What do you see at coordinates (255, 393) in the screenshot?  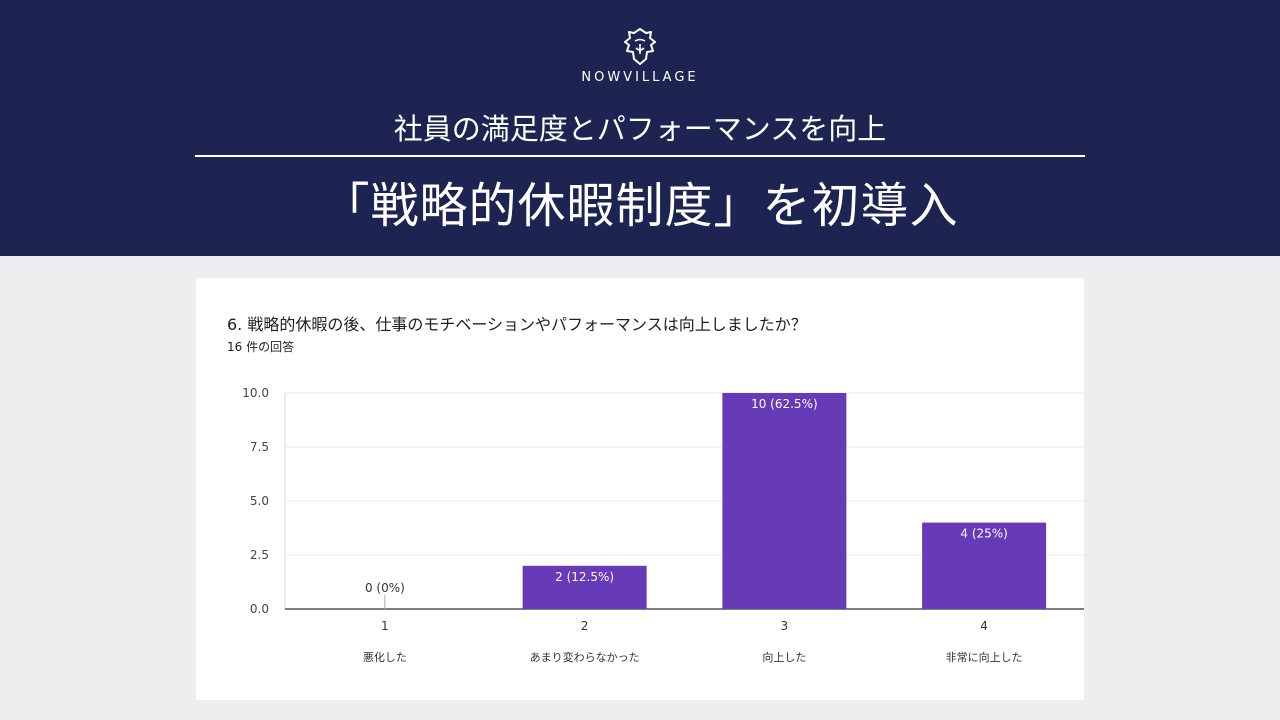 I see `y-tick-label: 10.0` at bounding box center [255, 393].